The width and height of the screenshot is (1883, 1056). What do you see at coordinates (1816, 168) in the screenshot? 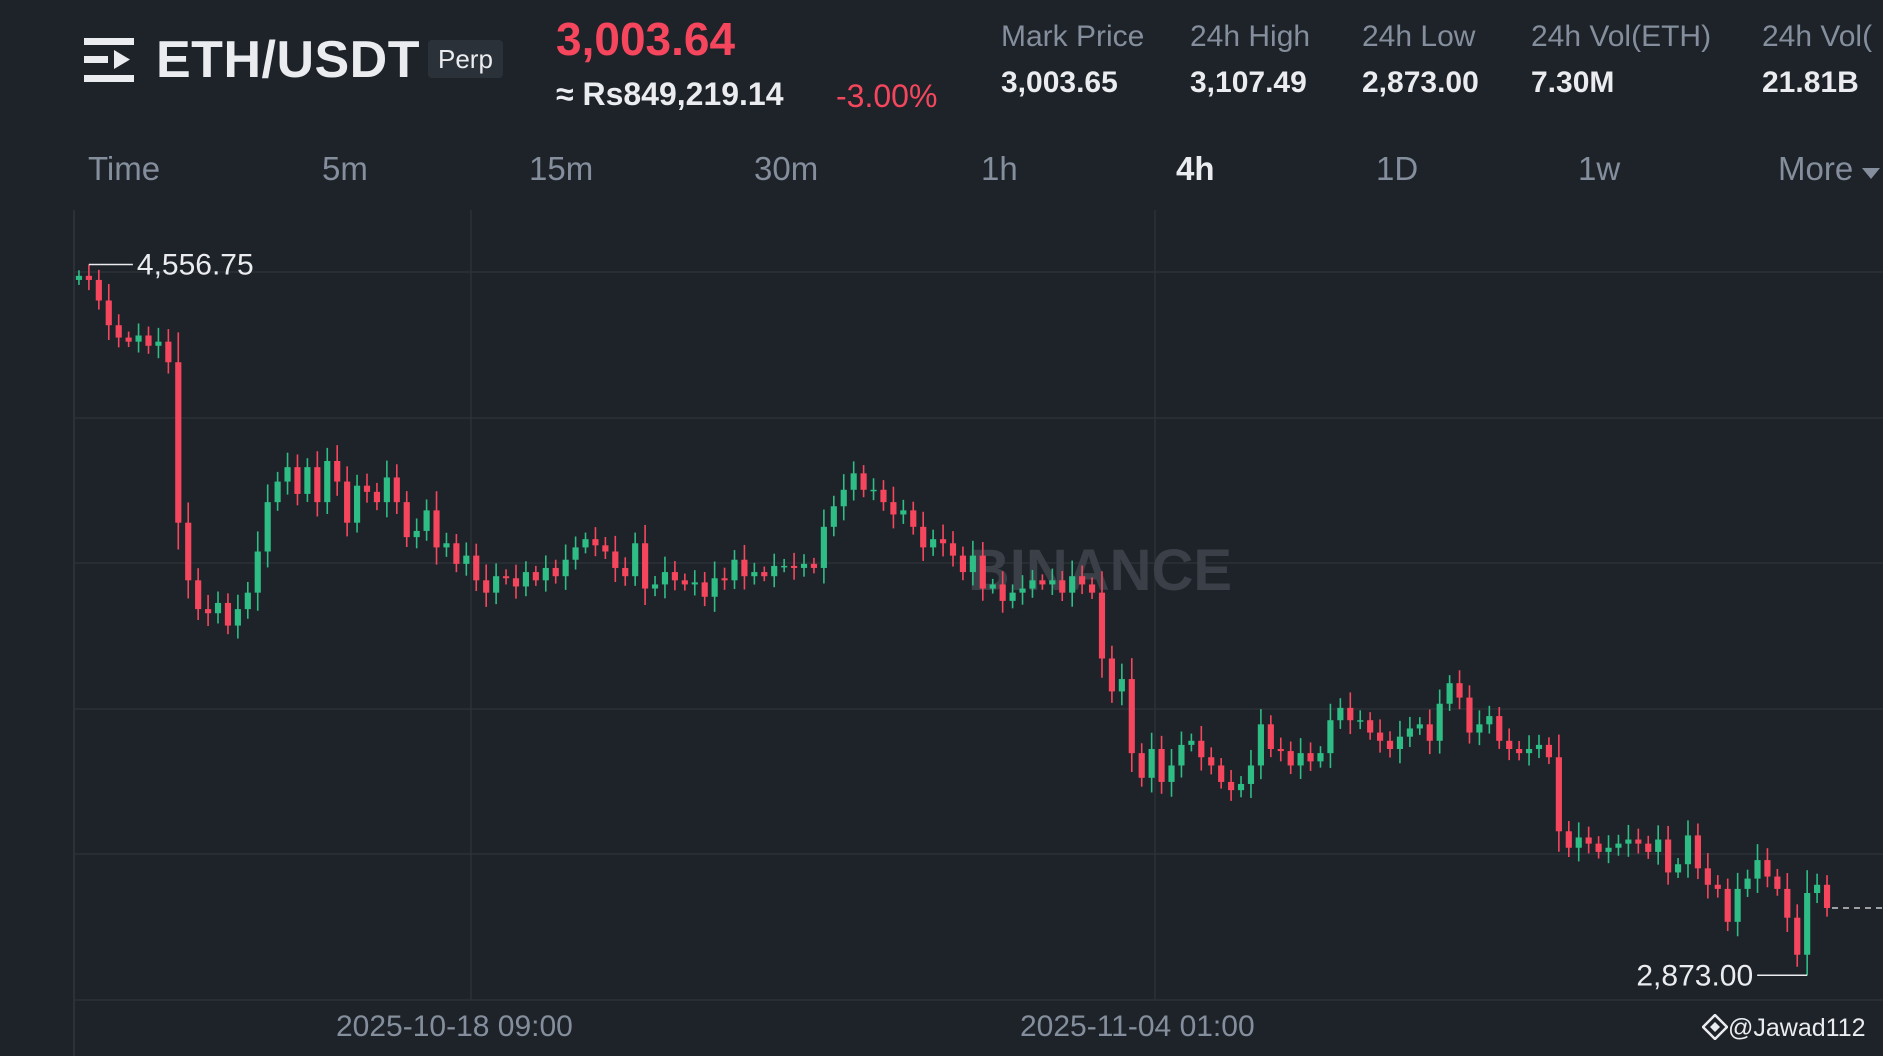
I see `tab-more-label: More` at bounding box center [1816, 168].